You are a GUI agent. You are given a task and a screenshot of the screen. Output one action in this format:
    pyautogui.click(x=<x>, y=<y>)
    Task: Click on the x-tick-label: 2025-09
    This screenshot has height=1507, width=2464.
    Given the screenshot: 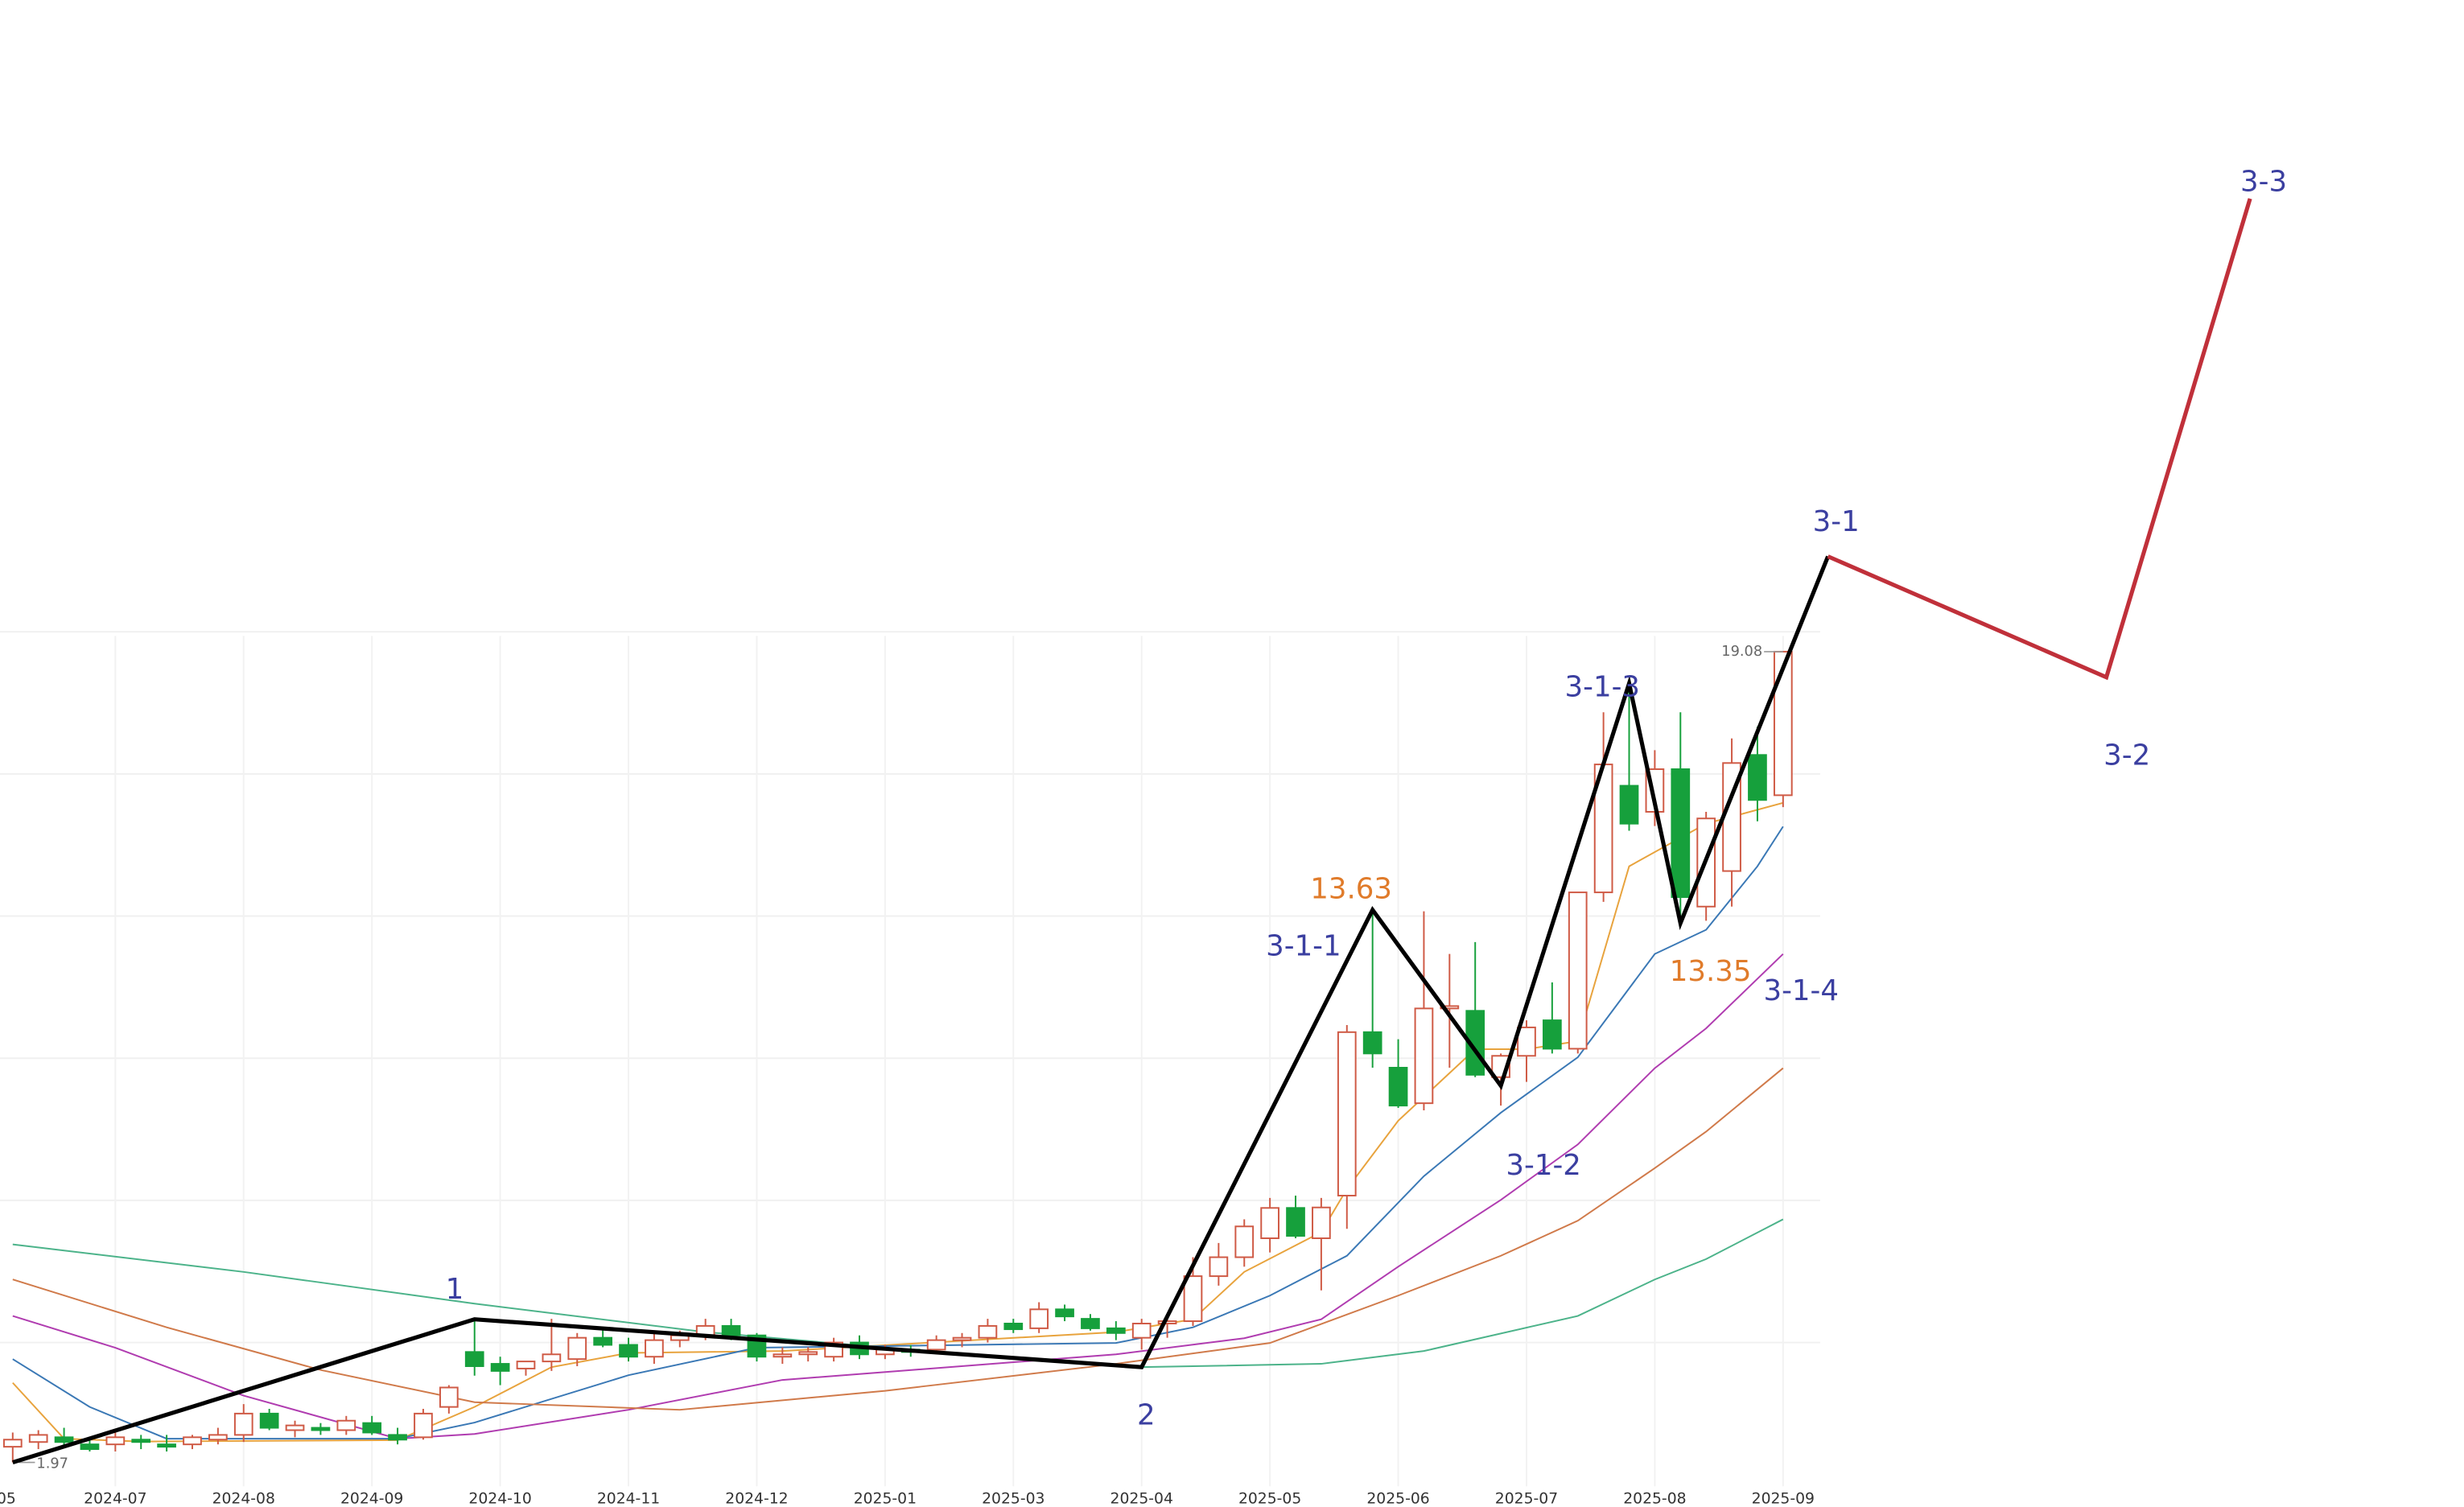 What is the action you would take?
    pyautogui.click(x=1783, y=1499)
    